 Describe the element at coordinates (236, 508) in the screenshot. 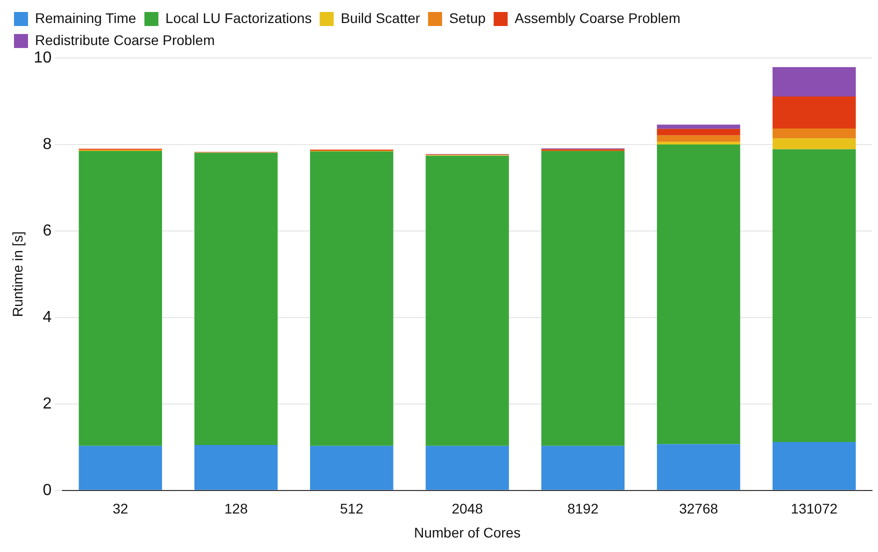

I see `x-tick-label: 128` at that location.